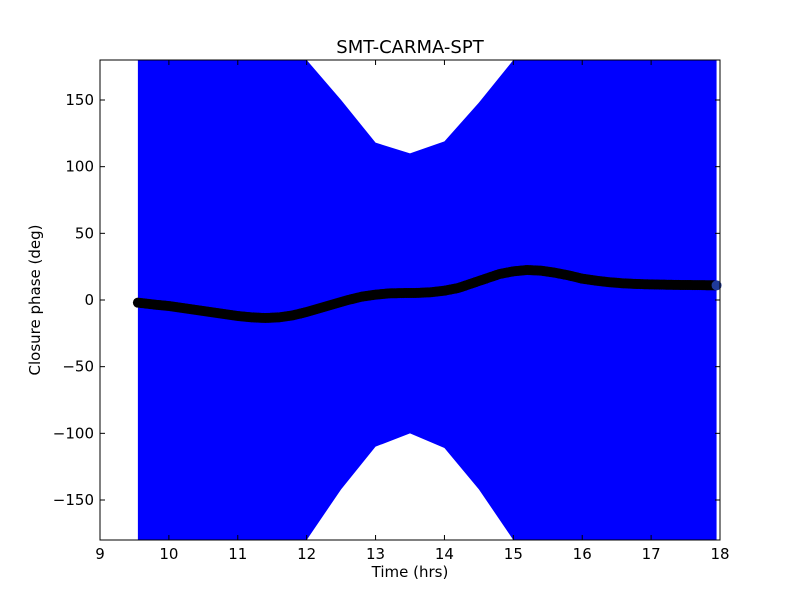 Image resolution: width=800 pixels, height=600 pixels. Describe the element at coordinates (375, 554) in the screenshot. I see `x-tick-label: 13` at that location.